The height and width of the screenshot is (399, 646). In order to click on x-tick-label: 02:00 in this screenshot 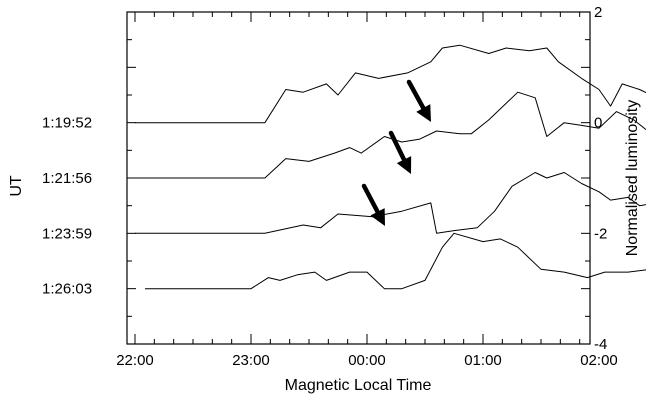, I will do `click(599, 360)`.